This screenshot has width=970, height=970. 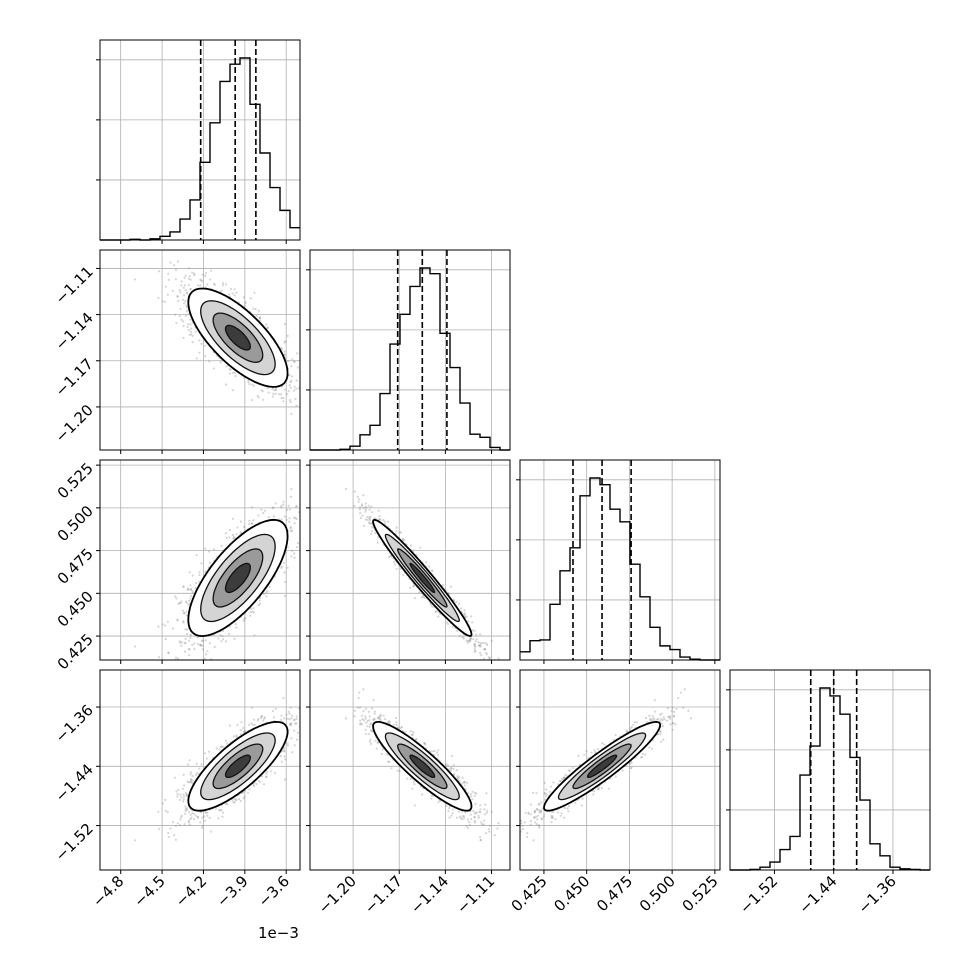 I want to click on histogram-panel: −1.52 −1.44 −1.36, so click(x=828, y=793).